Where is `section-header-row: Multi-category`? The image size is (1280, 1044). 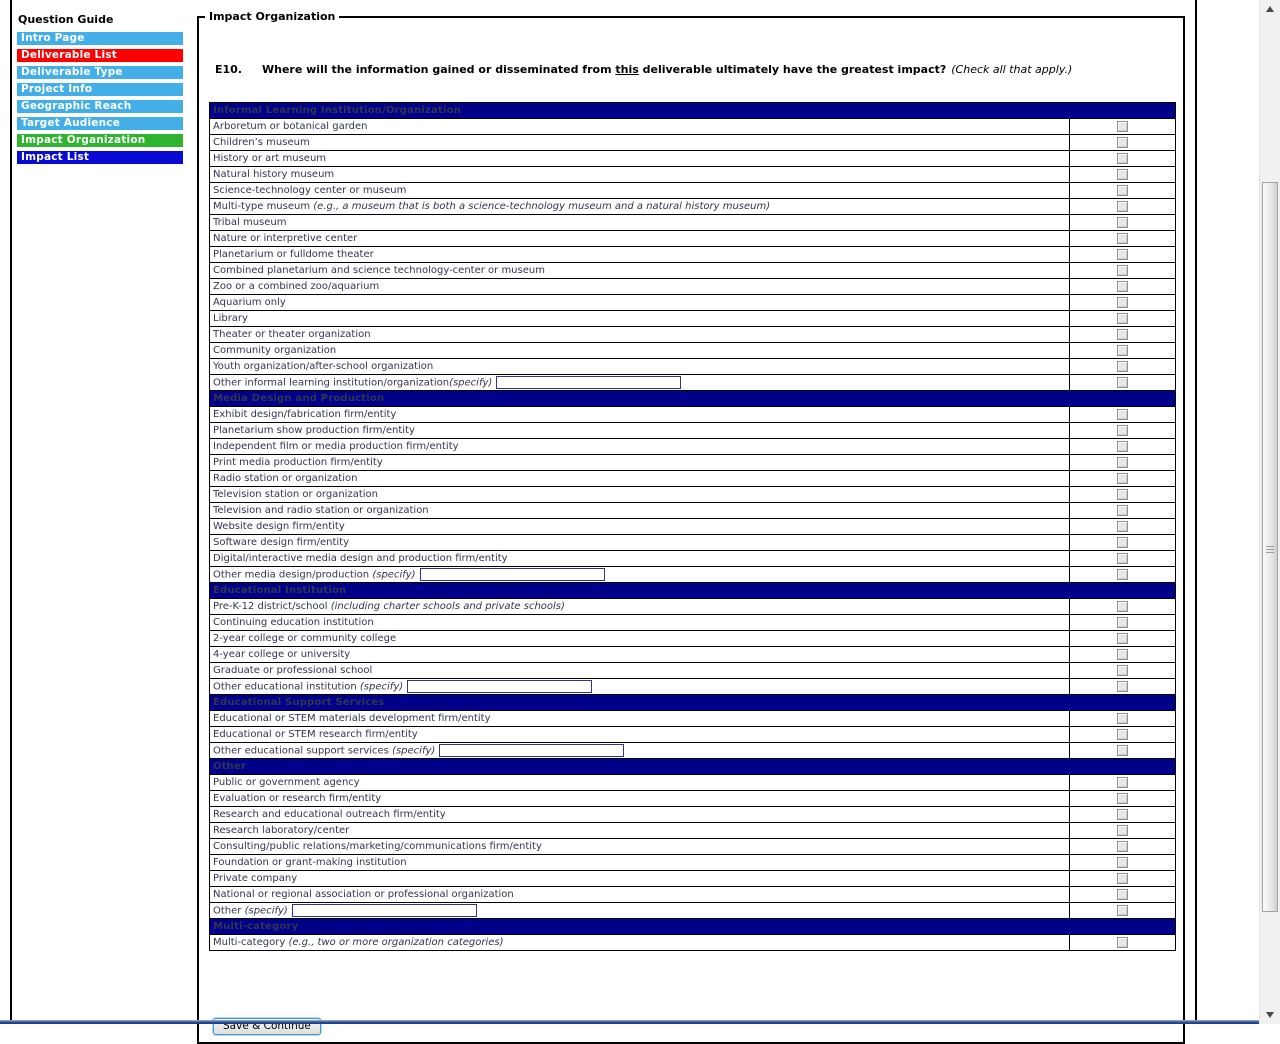
section-header-row: Multi-category is located at coordinates (692, 926).